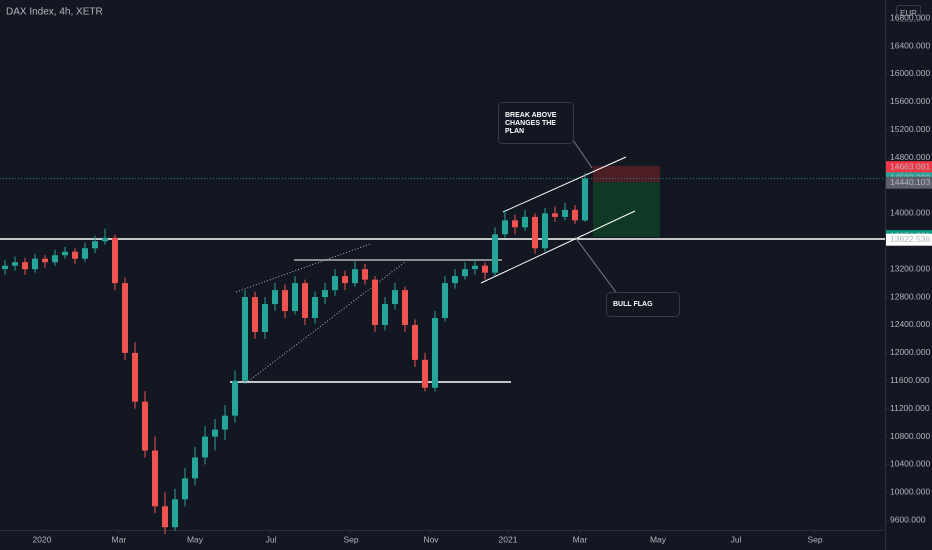  I want to click on y-tick-label: 9600.000, so click(908, 519).